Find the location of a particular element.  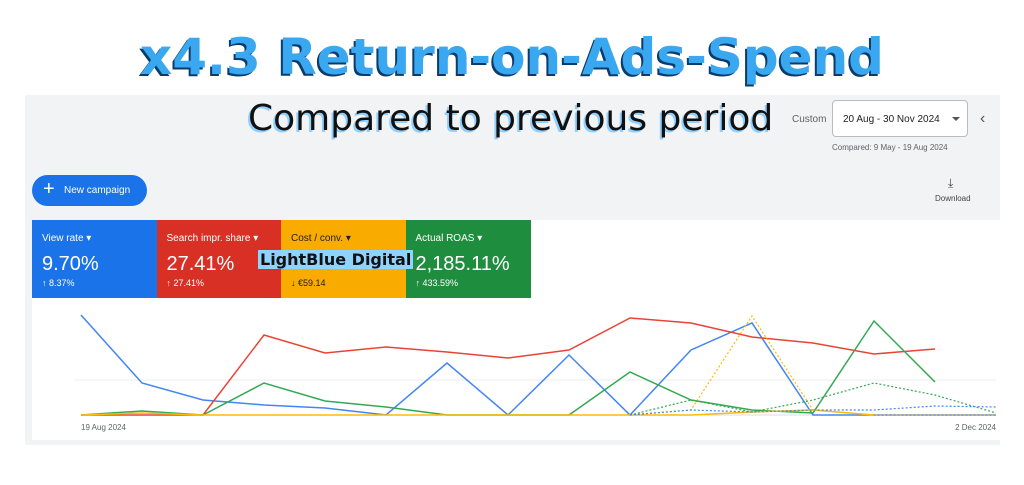

new-campaign-button: + New campaign is located at coordinates (89, 190).